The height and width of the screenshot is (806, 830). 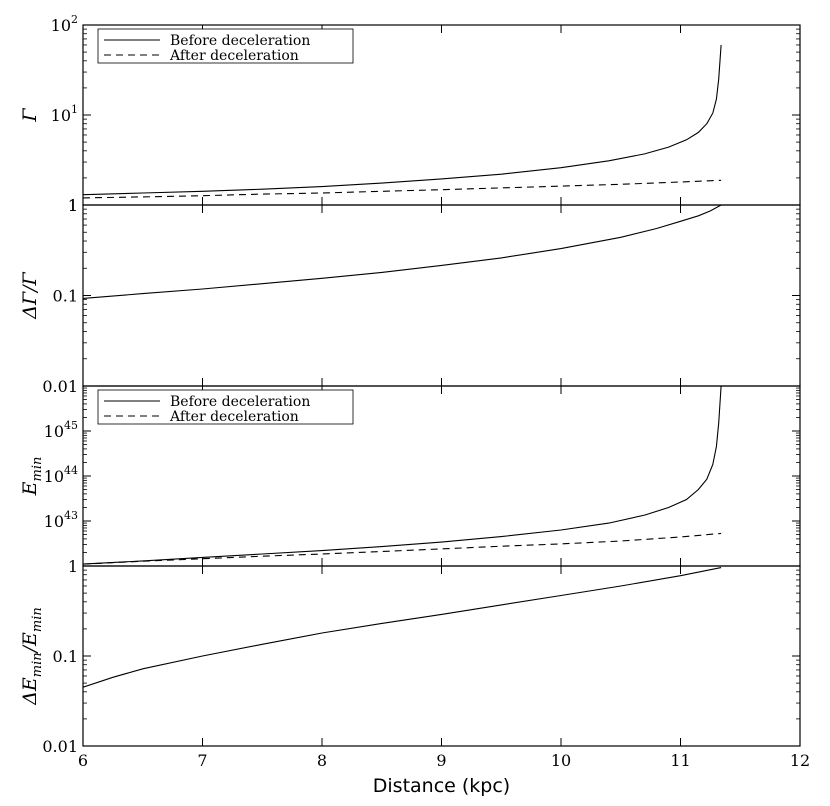 I want to click on x-tick-label: 9, so click(x=441, y=760).